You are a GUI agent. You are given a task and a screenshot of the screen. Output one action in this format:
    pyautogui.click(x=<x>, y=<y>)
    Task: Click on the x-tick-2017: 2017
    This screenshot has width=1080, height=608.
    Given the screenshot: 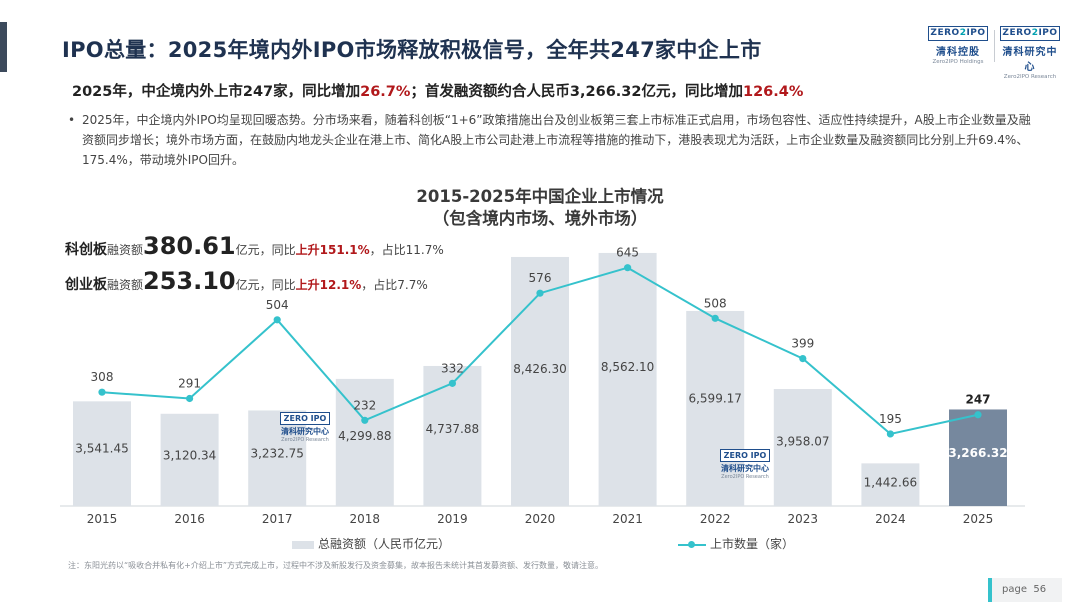 What is the action you would take?
    pyautogui.click(x=277, y=519)
    